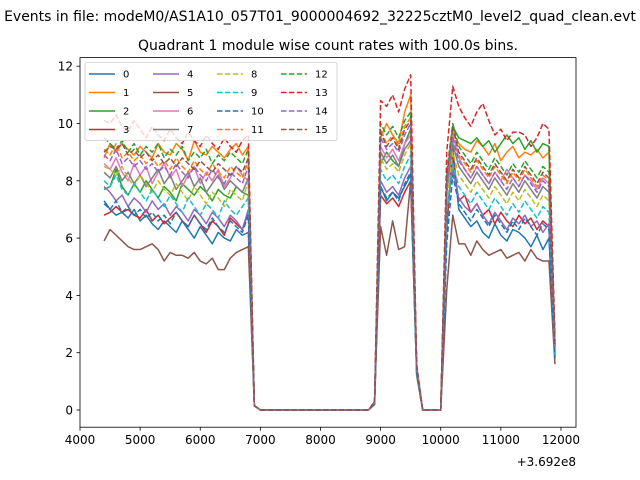 This screenshot has width=640, height=480. Describe the element at coordinates (126, 112) in the screenshot. I see `legend-label-2: 2` at that location.